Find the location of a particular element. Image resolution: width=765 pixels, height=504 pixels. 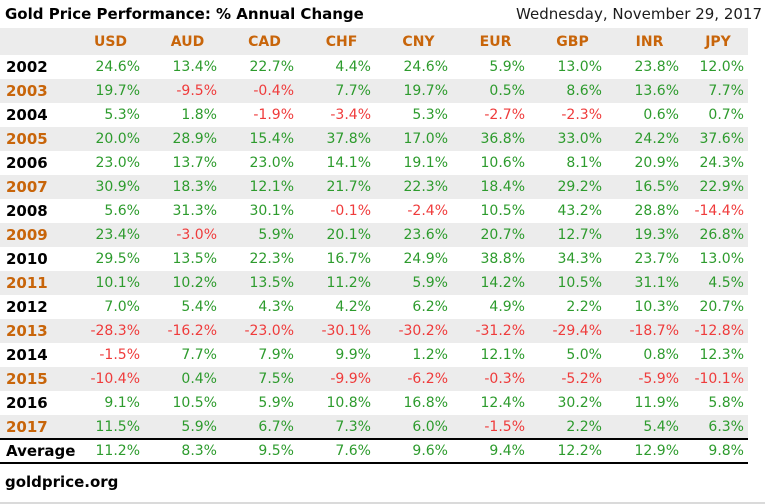

value-cell: 5.8% is located at coordinates (726, 403).